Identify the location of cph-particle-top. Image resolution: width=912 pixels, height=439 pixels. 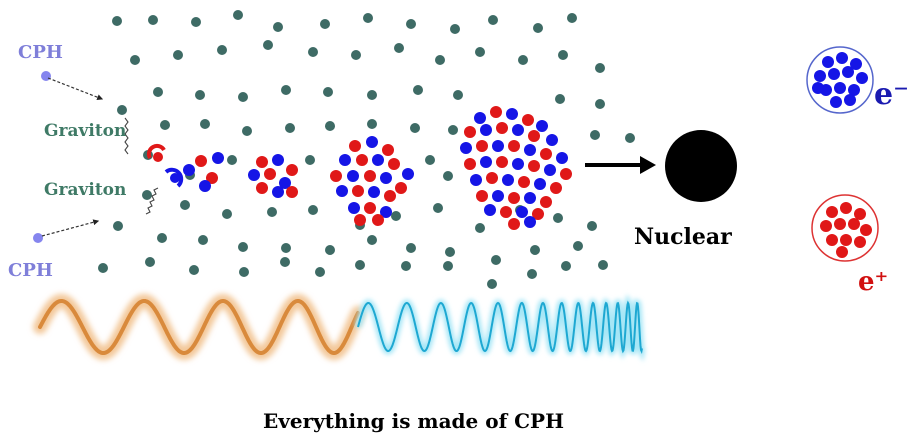
(46, 76).